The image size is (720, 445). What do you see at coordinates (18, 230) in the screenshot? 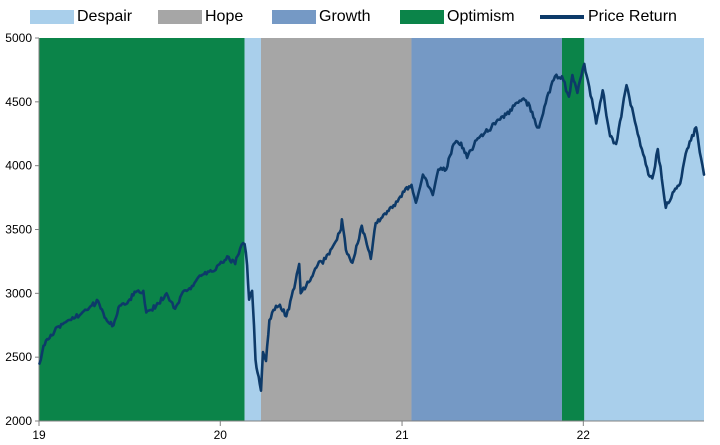
I see `y-tick-label: 3500` at bounding box center [18, 230].